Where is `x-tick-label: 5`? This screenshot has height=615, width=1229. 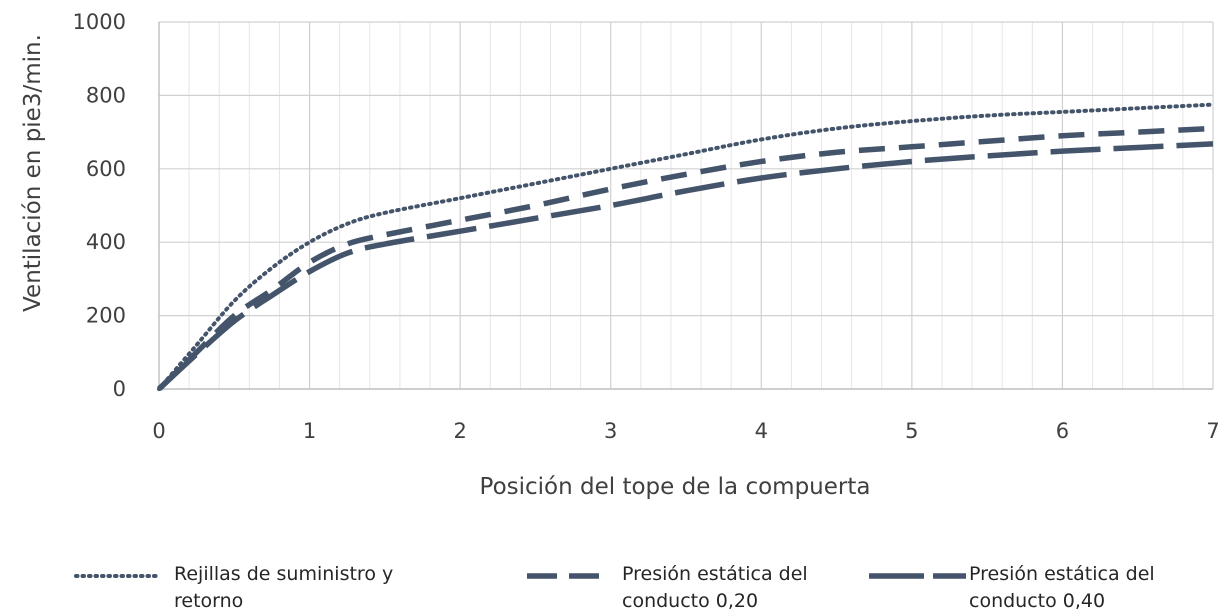 x-tick-label: 5 is located at coordinates (911, 431).